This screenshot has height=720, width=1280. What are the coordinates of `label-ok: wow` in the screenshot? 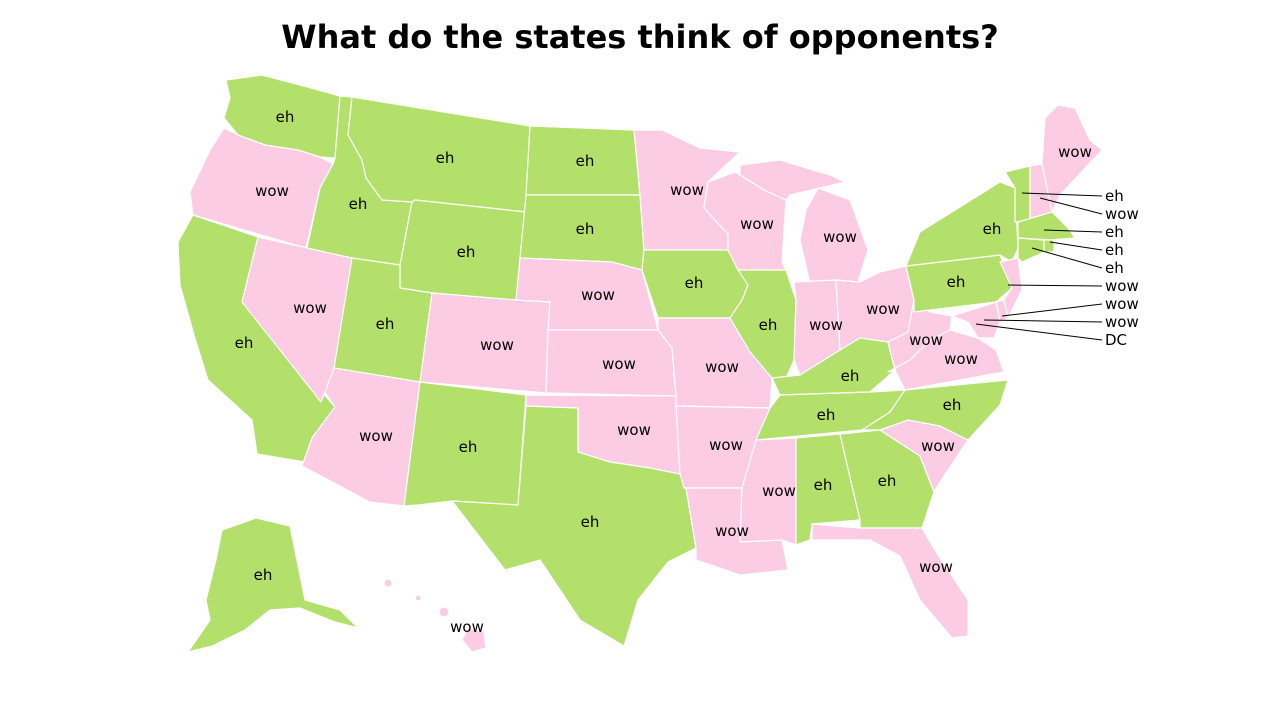 It's located at (634, 430).